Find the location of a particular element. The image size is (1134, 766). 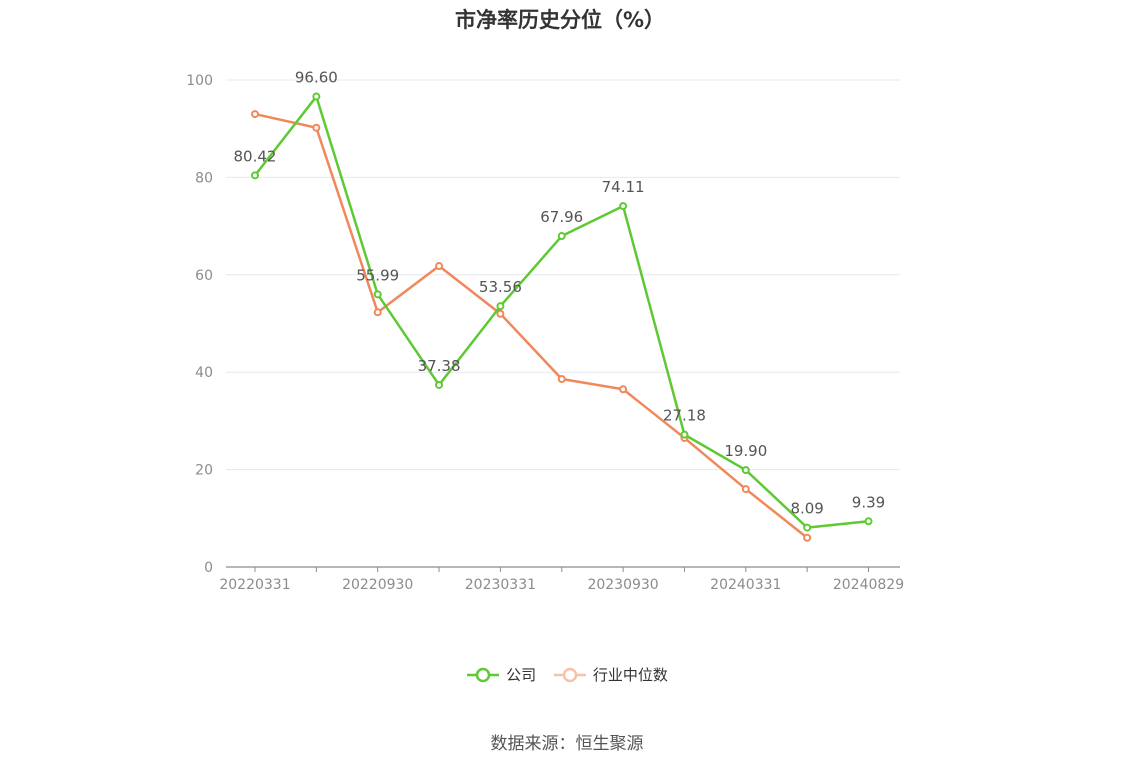

x-tick-label-20230930: 20230930 is located at coordinates (622, 585).